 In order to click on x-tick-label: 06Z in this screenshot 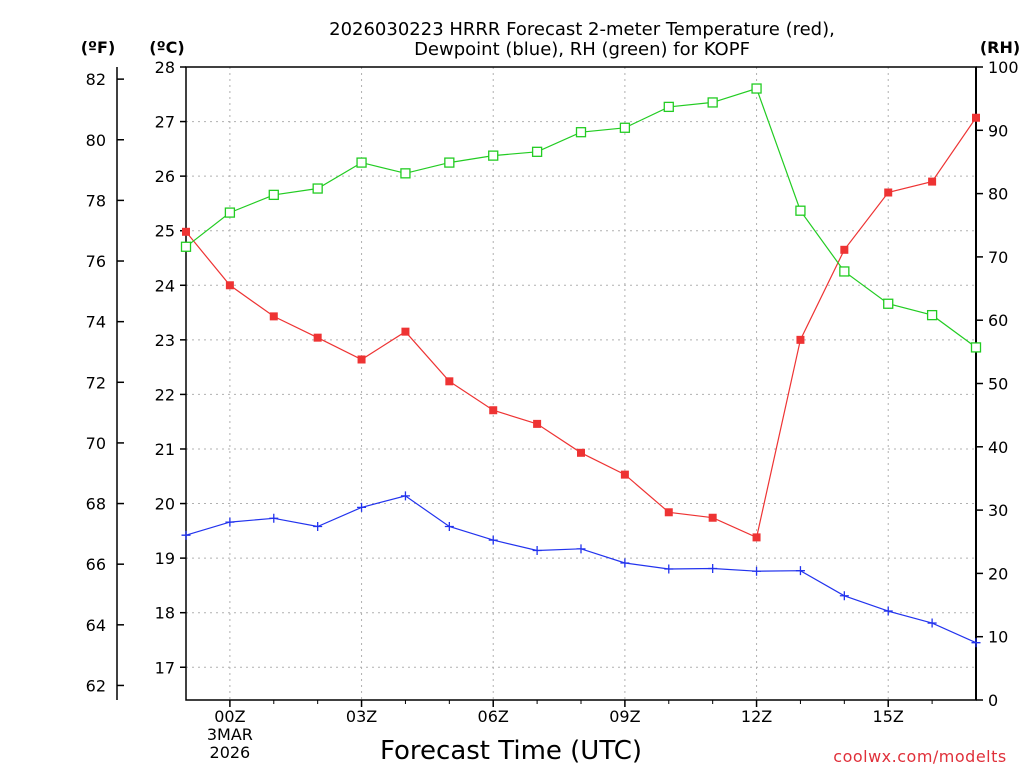, I will do `click(493, 716)`.